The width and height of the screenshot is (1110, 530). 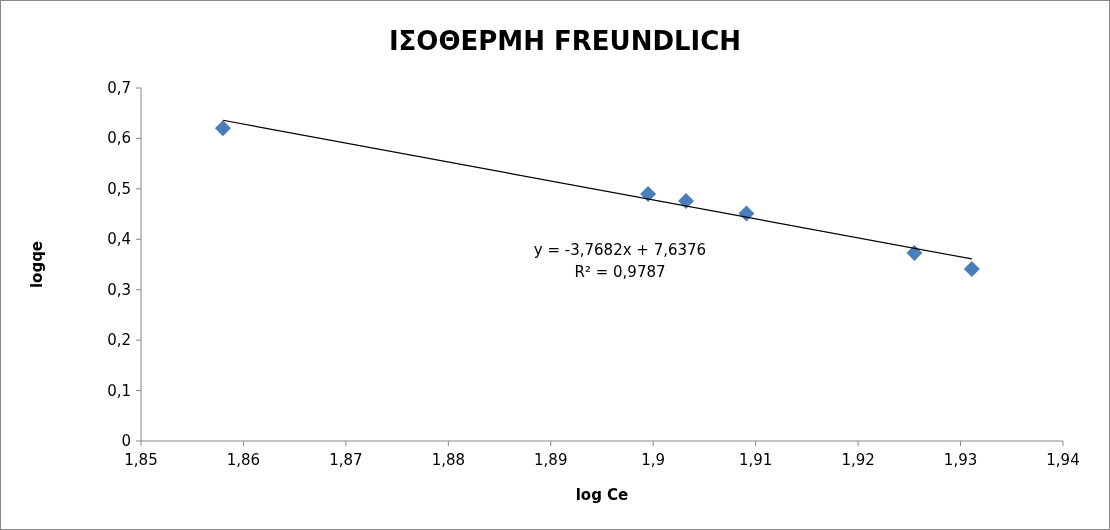 I want to click on x-tick-label: 1,88, so click(x=448, y=460).